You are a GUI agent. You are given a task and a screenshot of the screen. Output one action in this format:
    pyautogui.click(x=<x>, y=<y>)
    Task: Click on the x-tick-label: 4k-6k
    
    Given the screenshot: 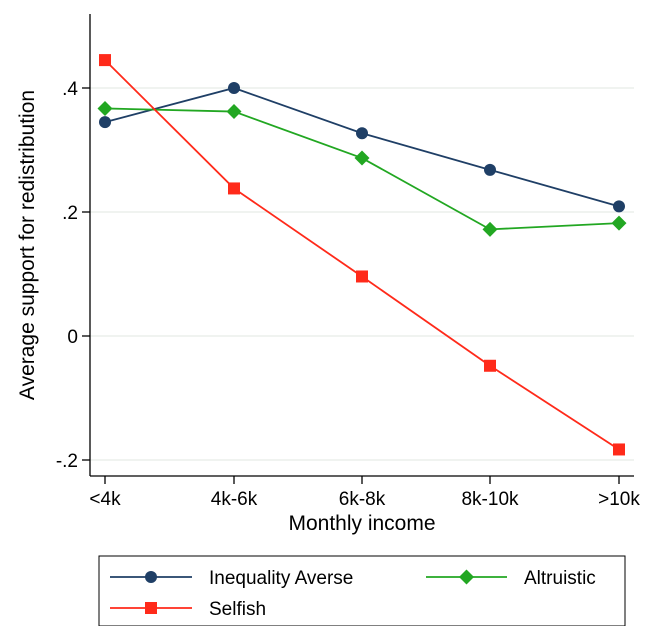 What is the action you would take?
    pyautogui.click(x=234, y=499)
    